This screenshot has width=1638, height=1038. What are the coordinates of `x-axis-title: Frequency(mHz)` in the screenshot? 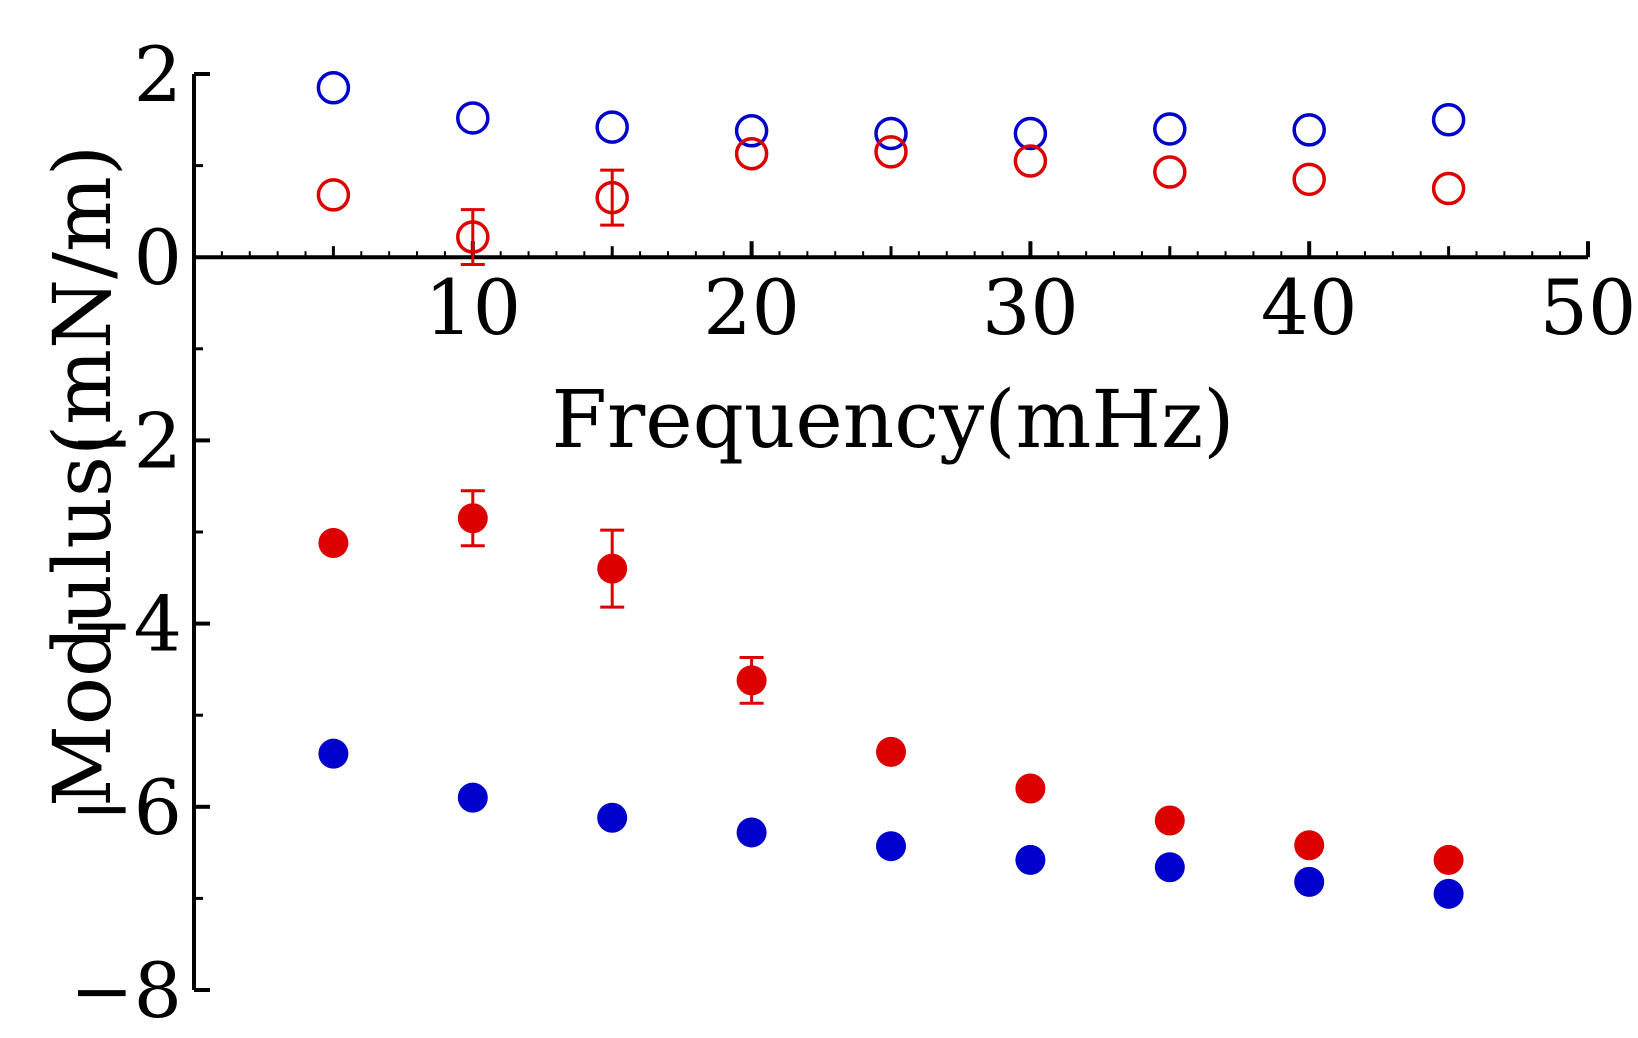 It's located at (893, 419).